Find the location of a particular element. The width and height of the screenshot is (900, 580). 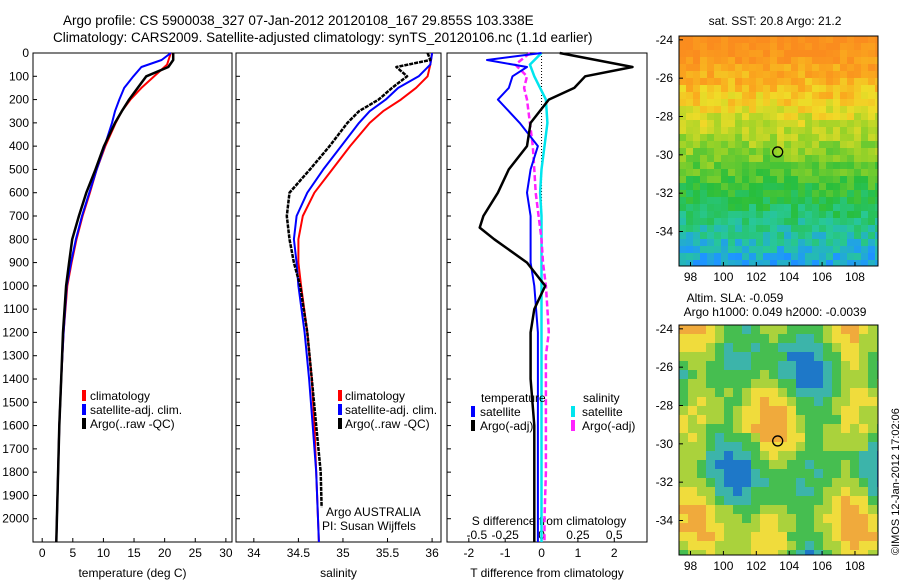

depth-tick-label: 1300 is located at coordinates (15, 356).